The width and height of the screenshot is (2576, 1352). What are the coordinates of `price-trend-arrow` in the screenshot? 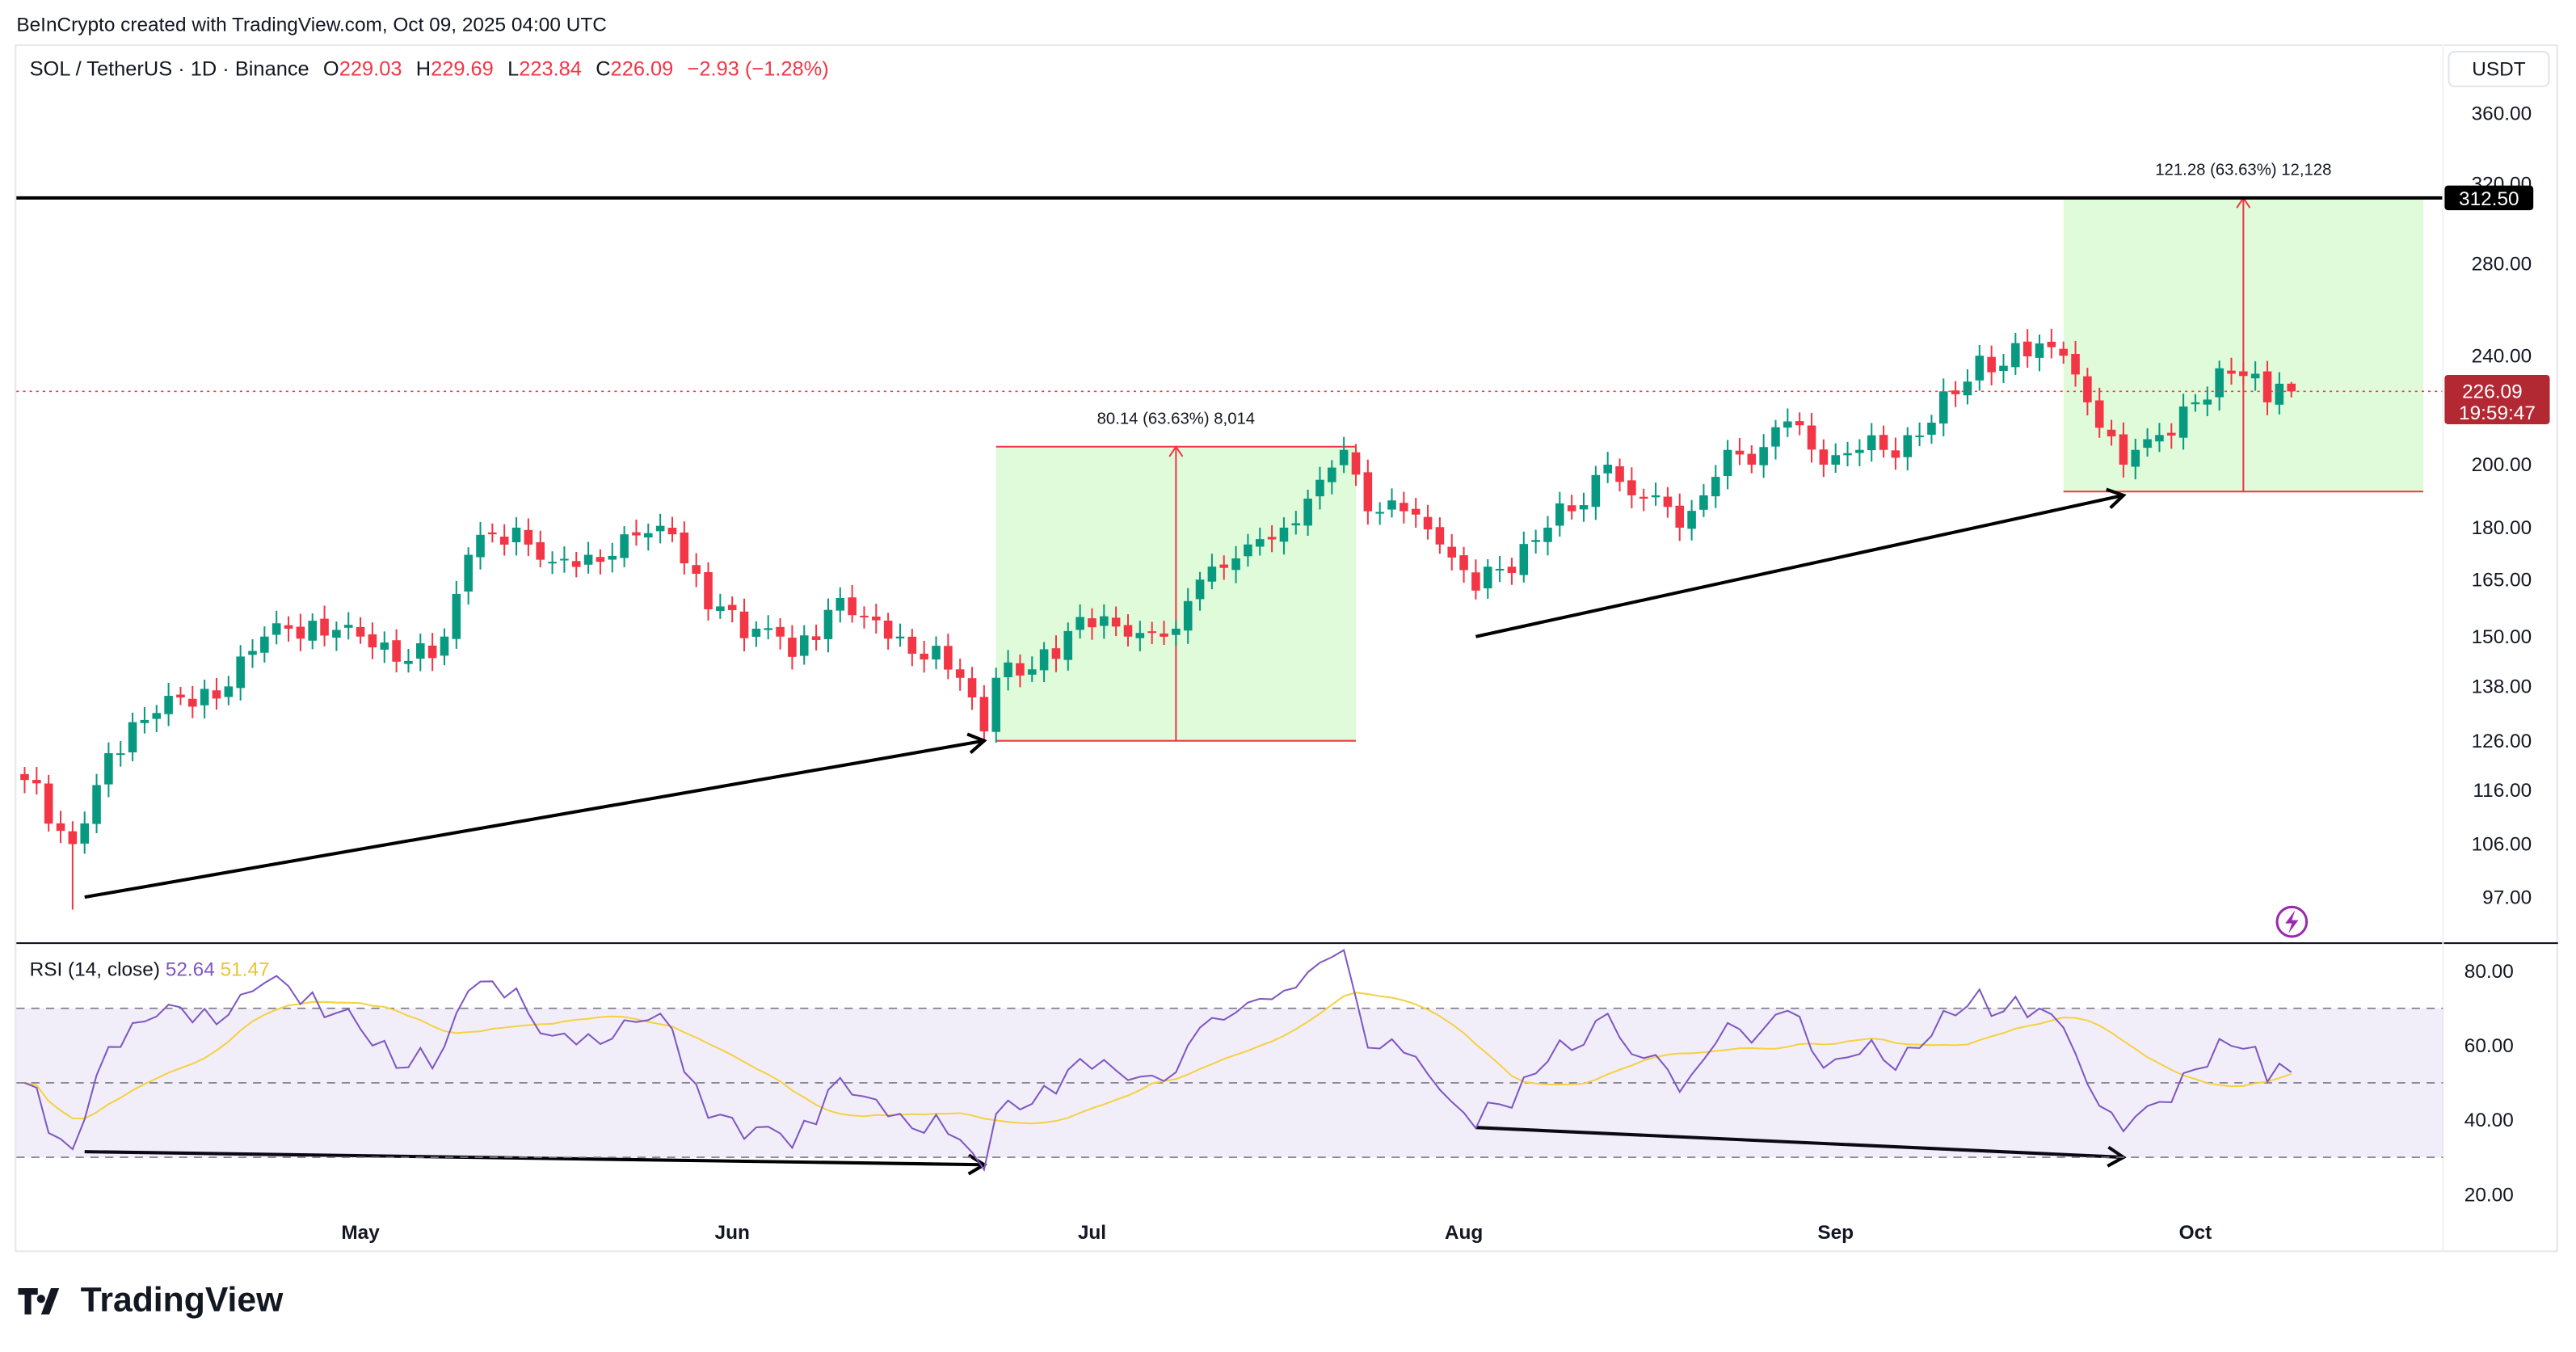 It's located at (1799, 565).